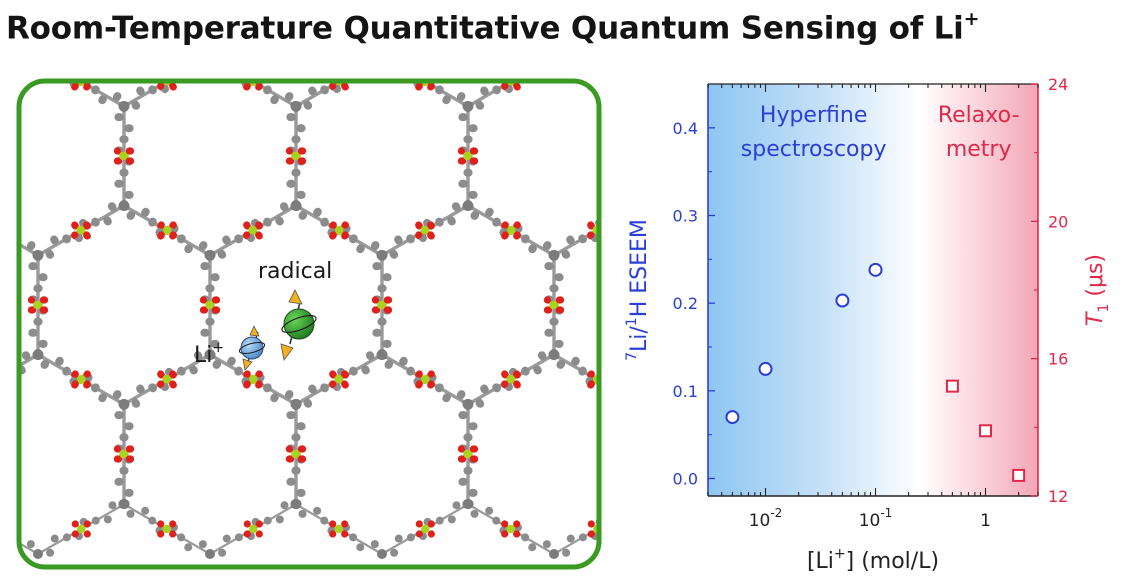 This screenshot has height=588, width=1126. What do you see at coordinates (209, 354) in the screenshot?
I see `lithium-label: Li+` at bounding box center [209, 354].